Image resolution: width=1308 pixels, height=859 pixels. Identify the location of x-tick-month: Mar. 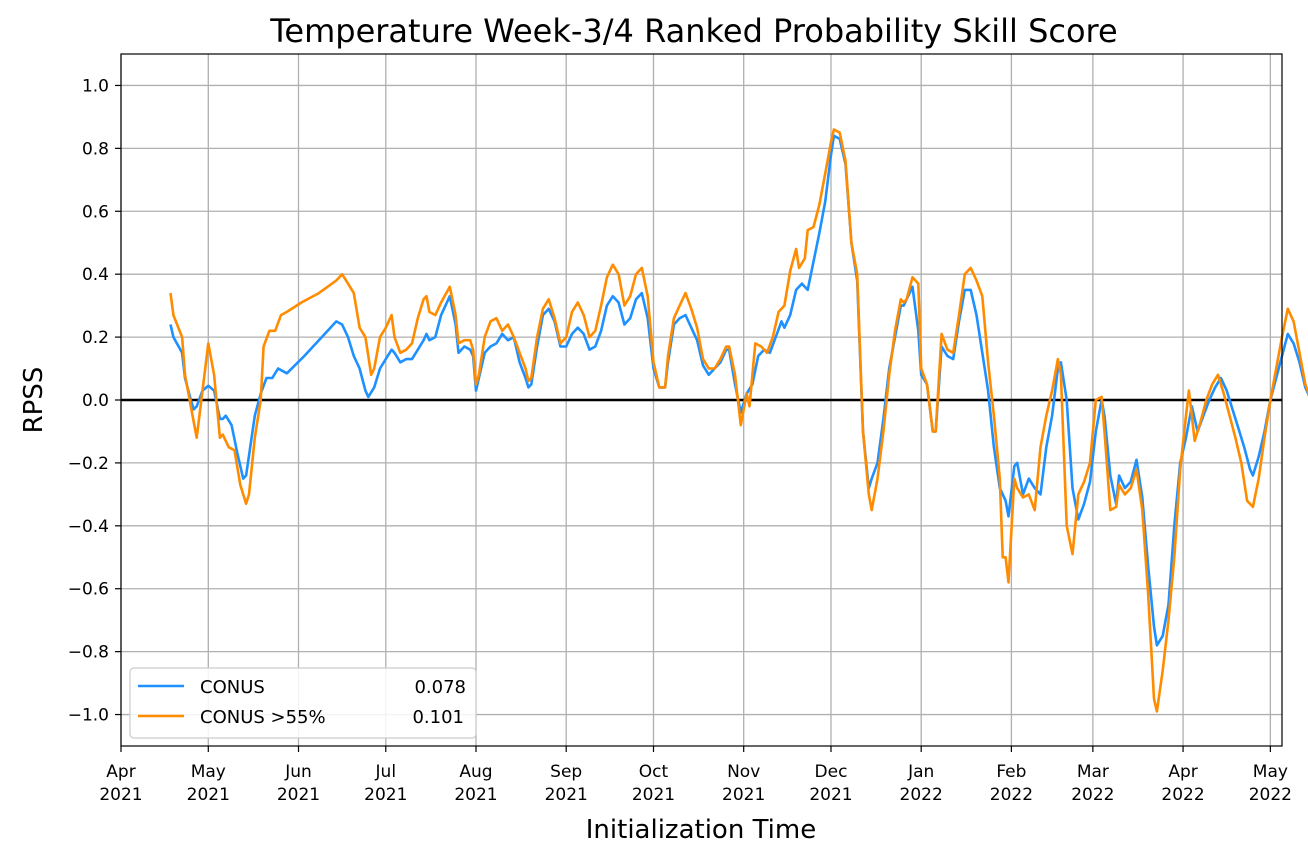
(1093, 772).